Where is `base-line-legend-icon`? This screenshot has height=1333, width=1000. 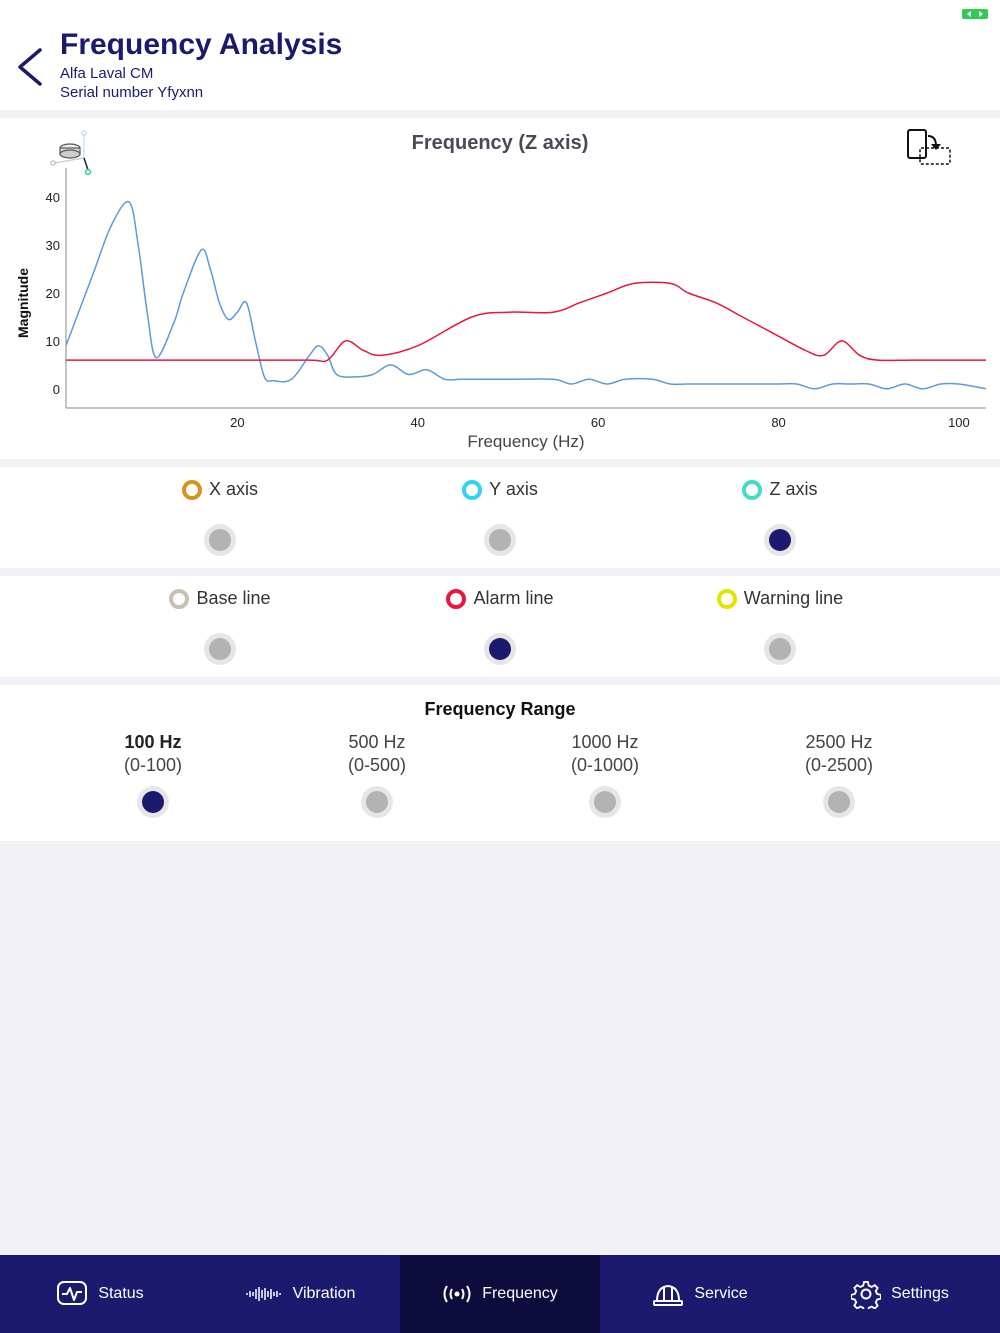
base-line-legend-icon is located at coordinates (179, 598).